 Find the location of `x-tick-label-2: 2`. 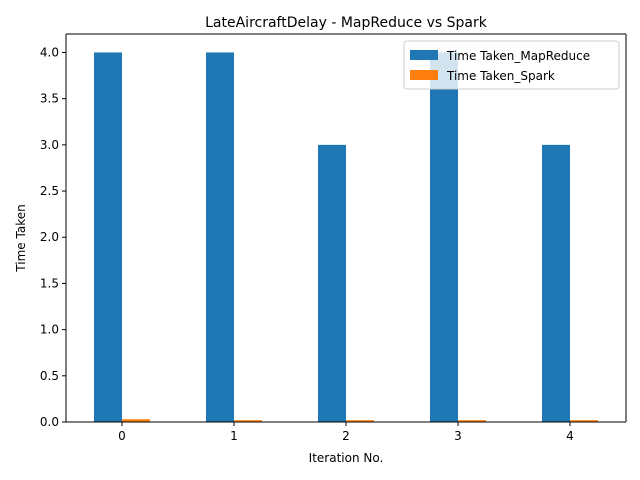

x-tick-label-2: 2 is located at coordinates (346, 436).